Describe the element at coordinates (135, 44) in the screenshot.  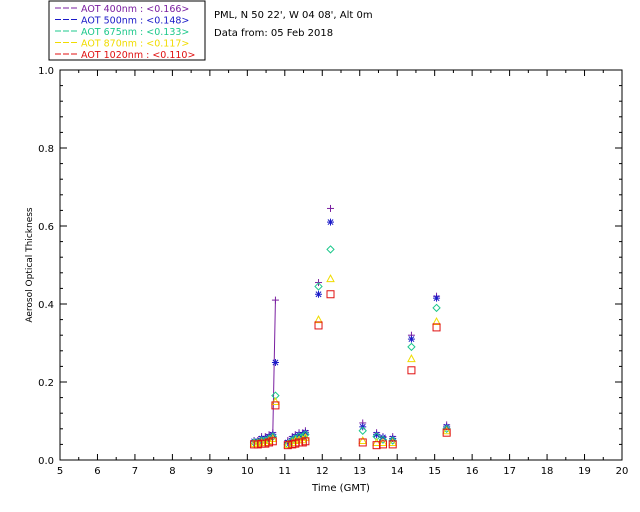
I see `legend-entry: AOT 870nm : <0.117>` at that location.